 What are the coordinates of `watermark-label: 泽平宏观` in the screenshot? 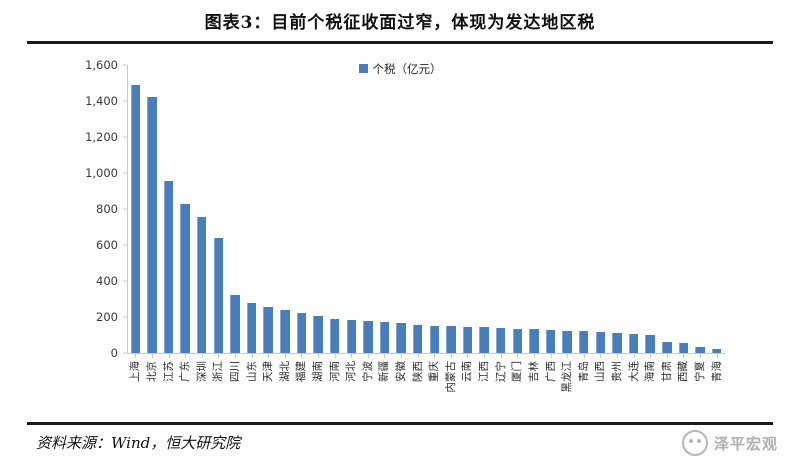 It's located at (745, 443).